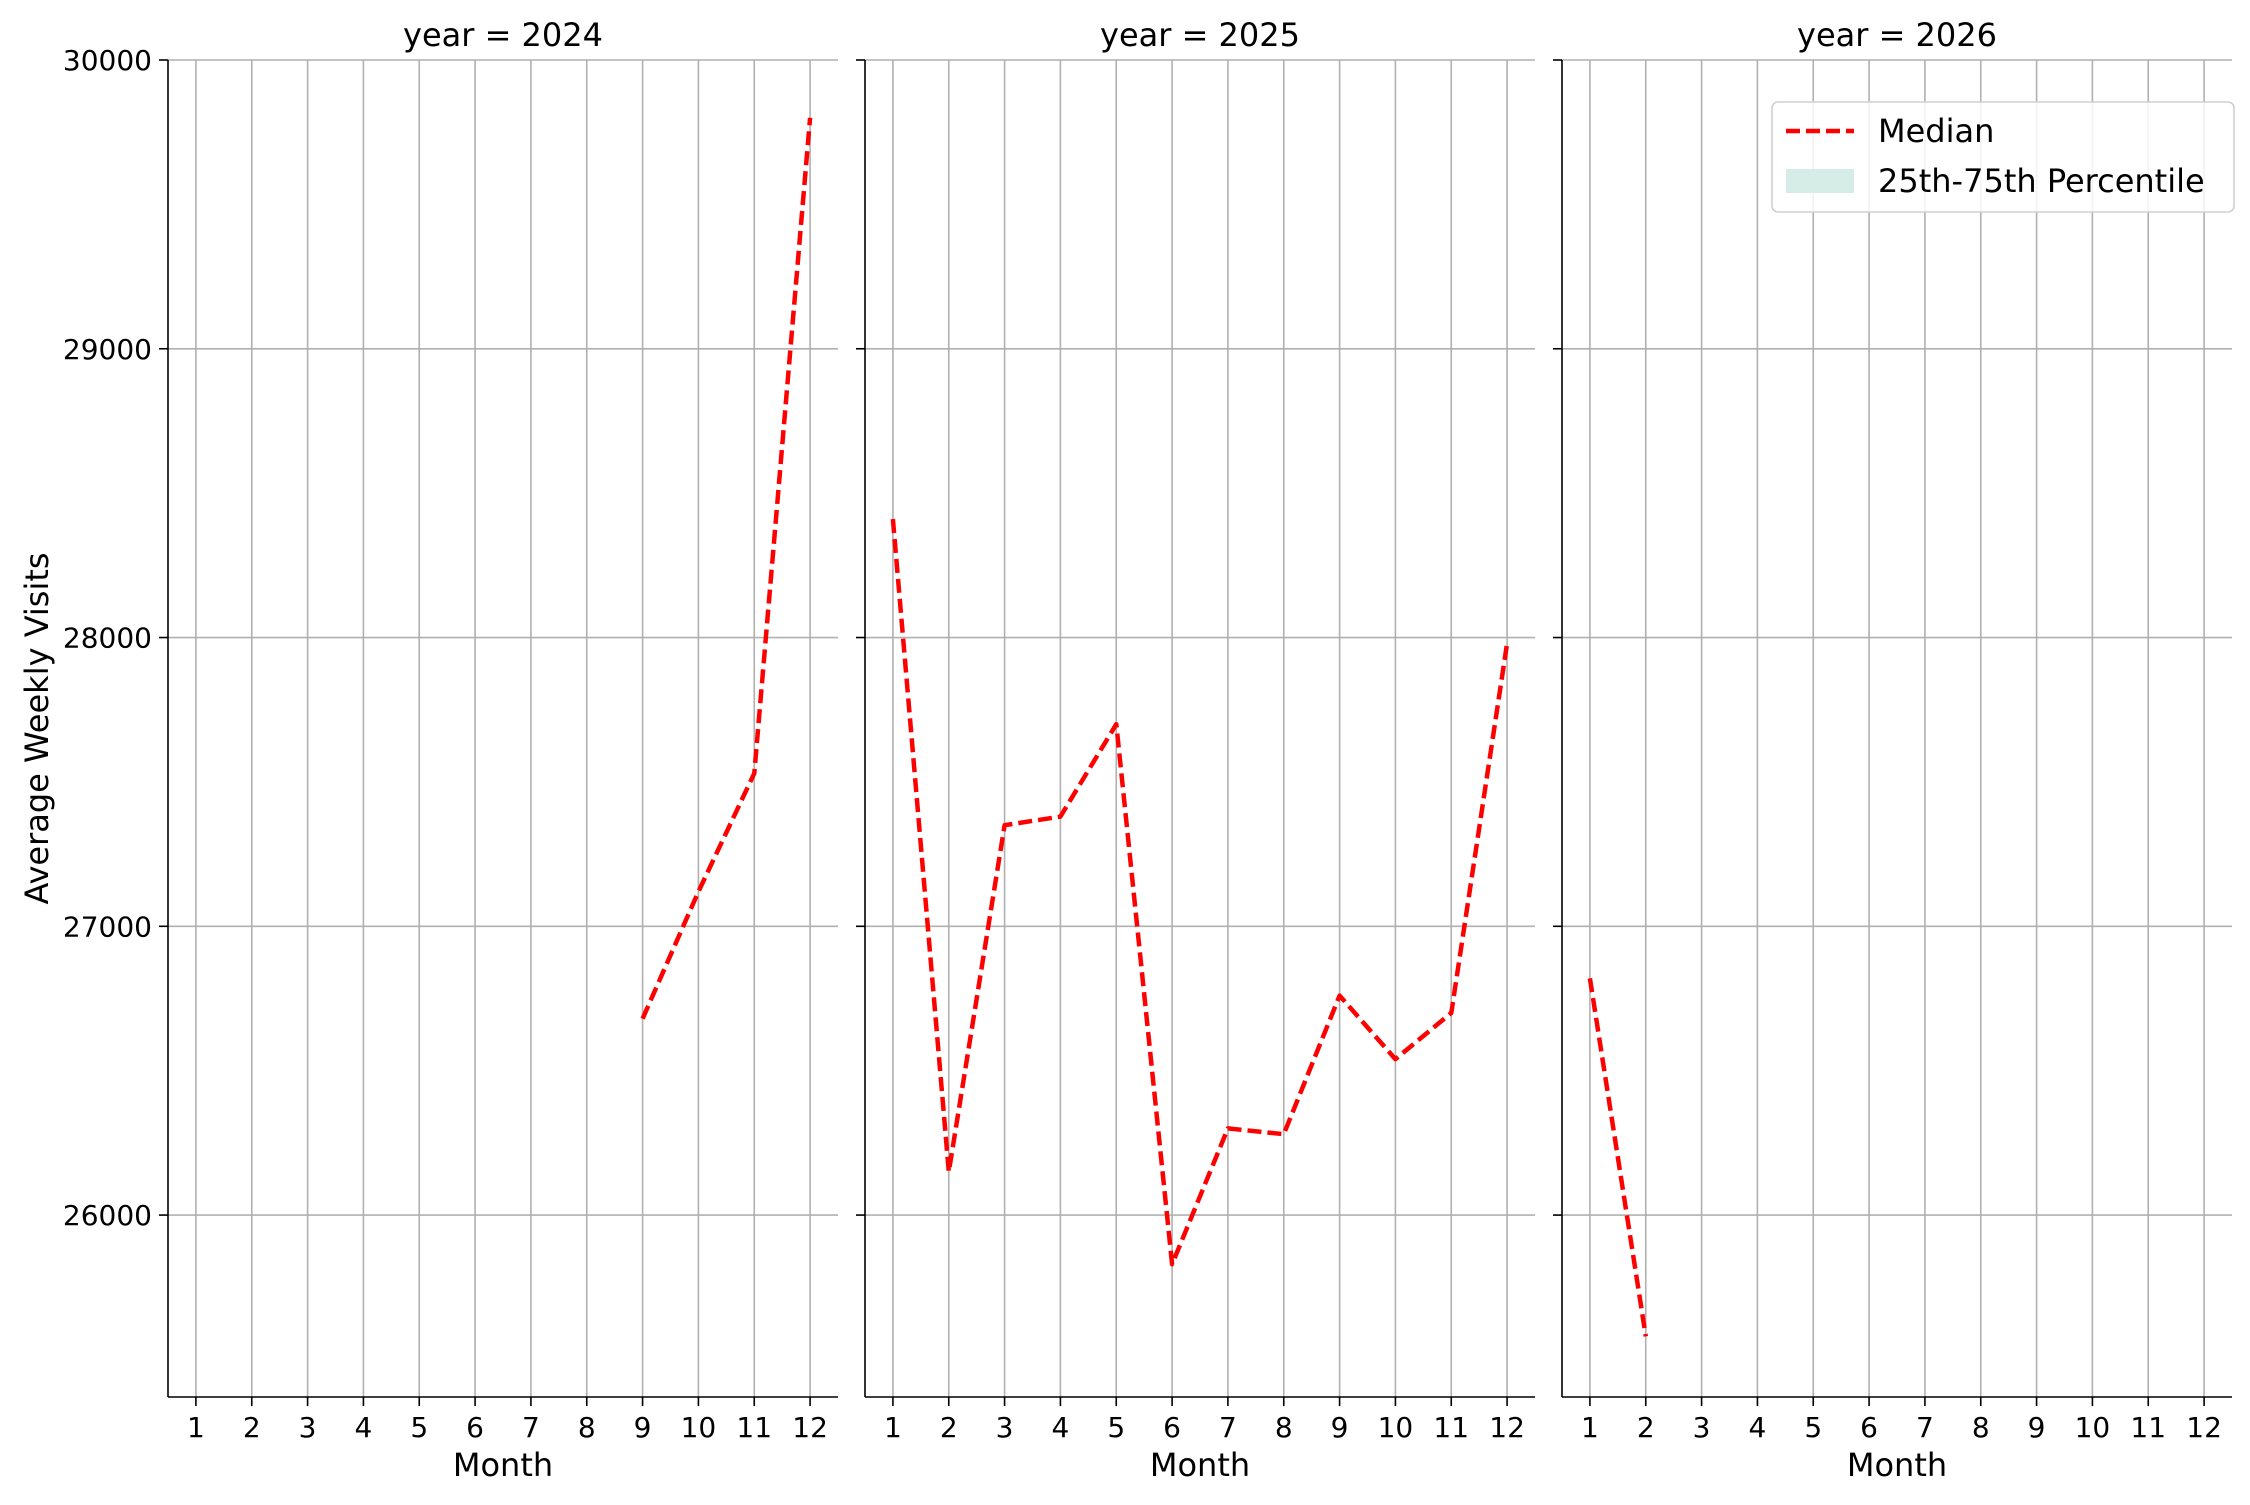 This screenshot has width=2250, height=1505. What do you see at coordinates (503, 35) in the screenshot?
I see `panel-title: year = 2024` at bounding box center [503, 35].